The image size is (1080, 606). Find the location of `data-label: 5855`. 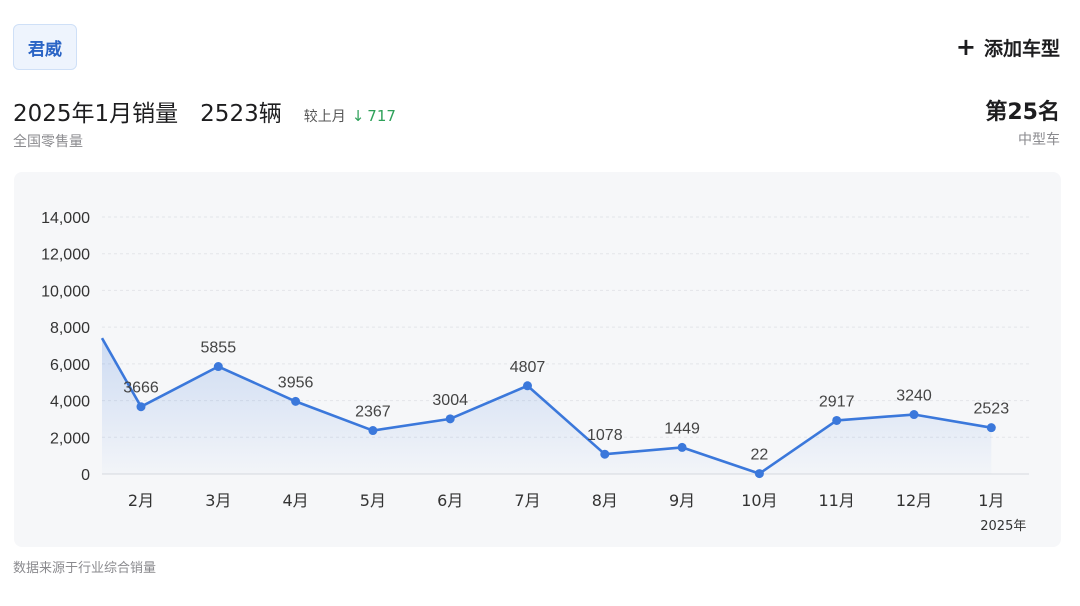

data-label: 5855 is located at coordinates (219, 348).